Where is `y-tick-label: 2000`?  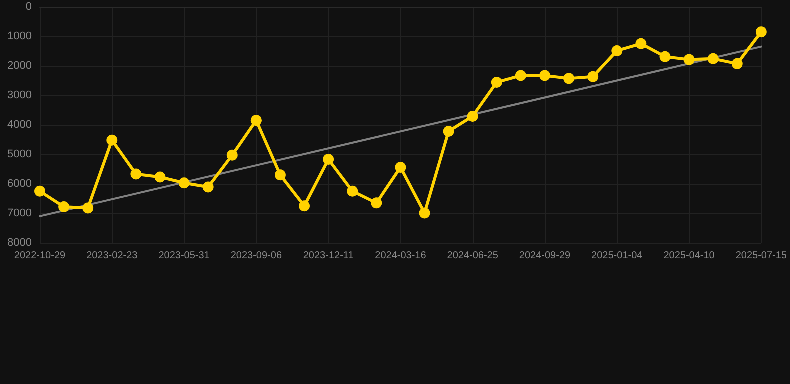 y-tick-label: 2000 is located at coordinates (20, 66).